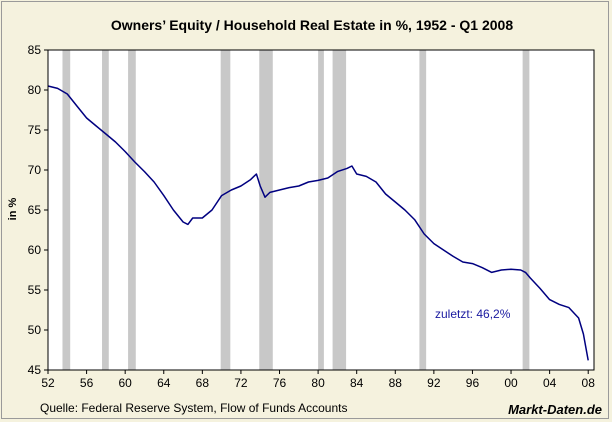 The height and width of the screenshot is (422, 612). What do you see at coordinates (35, 290) in the screenshot?
I see `y-tick-label: 55` at bounding box center [35, 290].